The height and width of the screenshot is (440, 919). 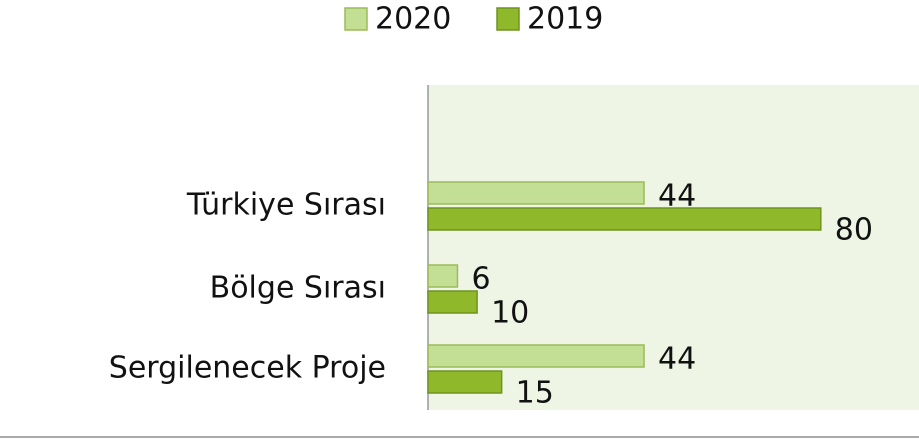 What do you see at coordinates (565, 19) in the screenshot?
I see `legend-label: 2019` at bounding box center [565, 19].